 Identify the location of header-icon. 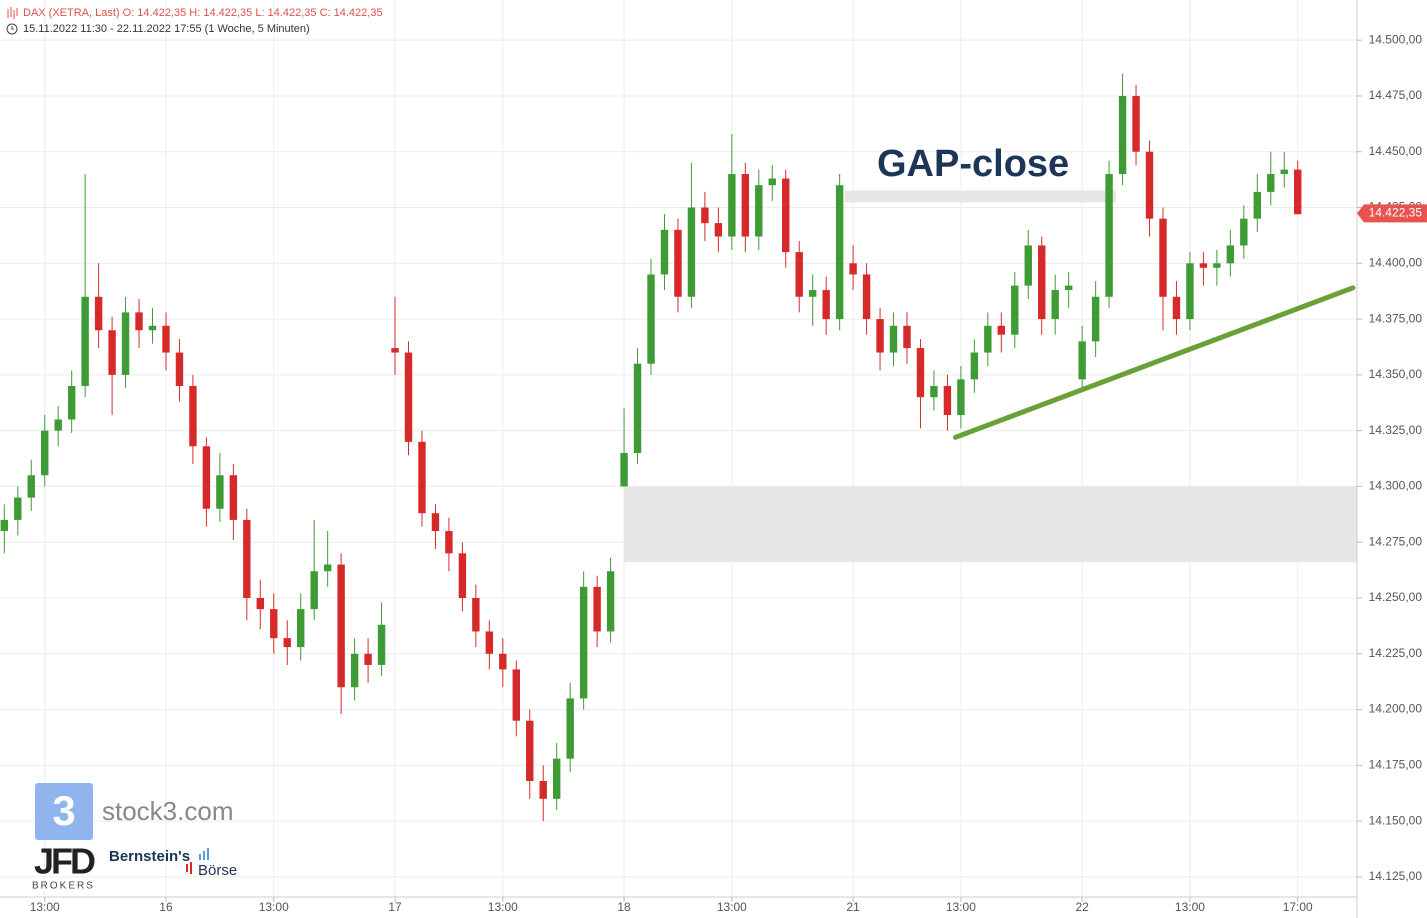
(12, 13).